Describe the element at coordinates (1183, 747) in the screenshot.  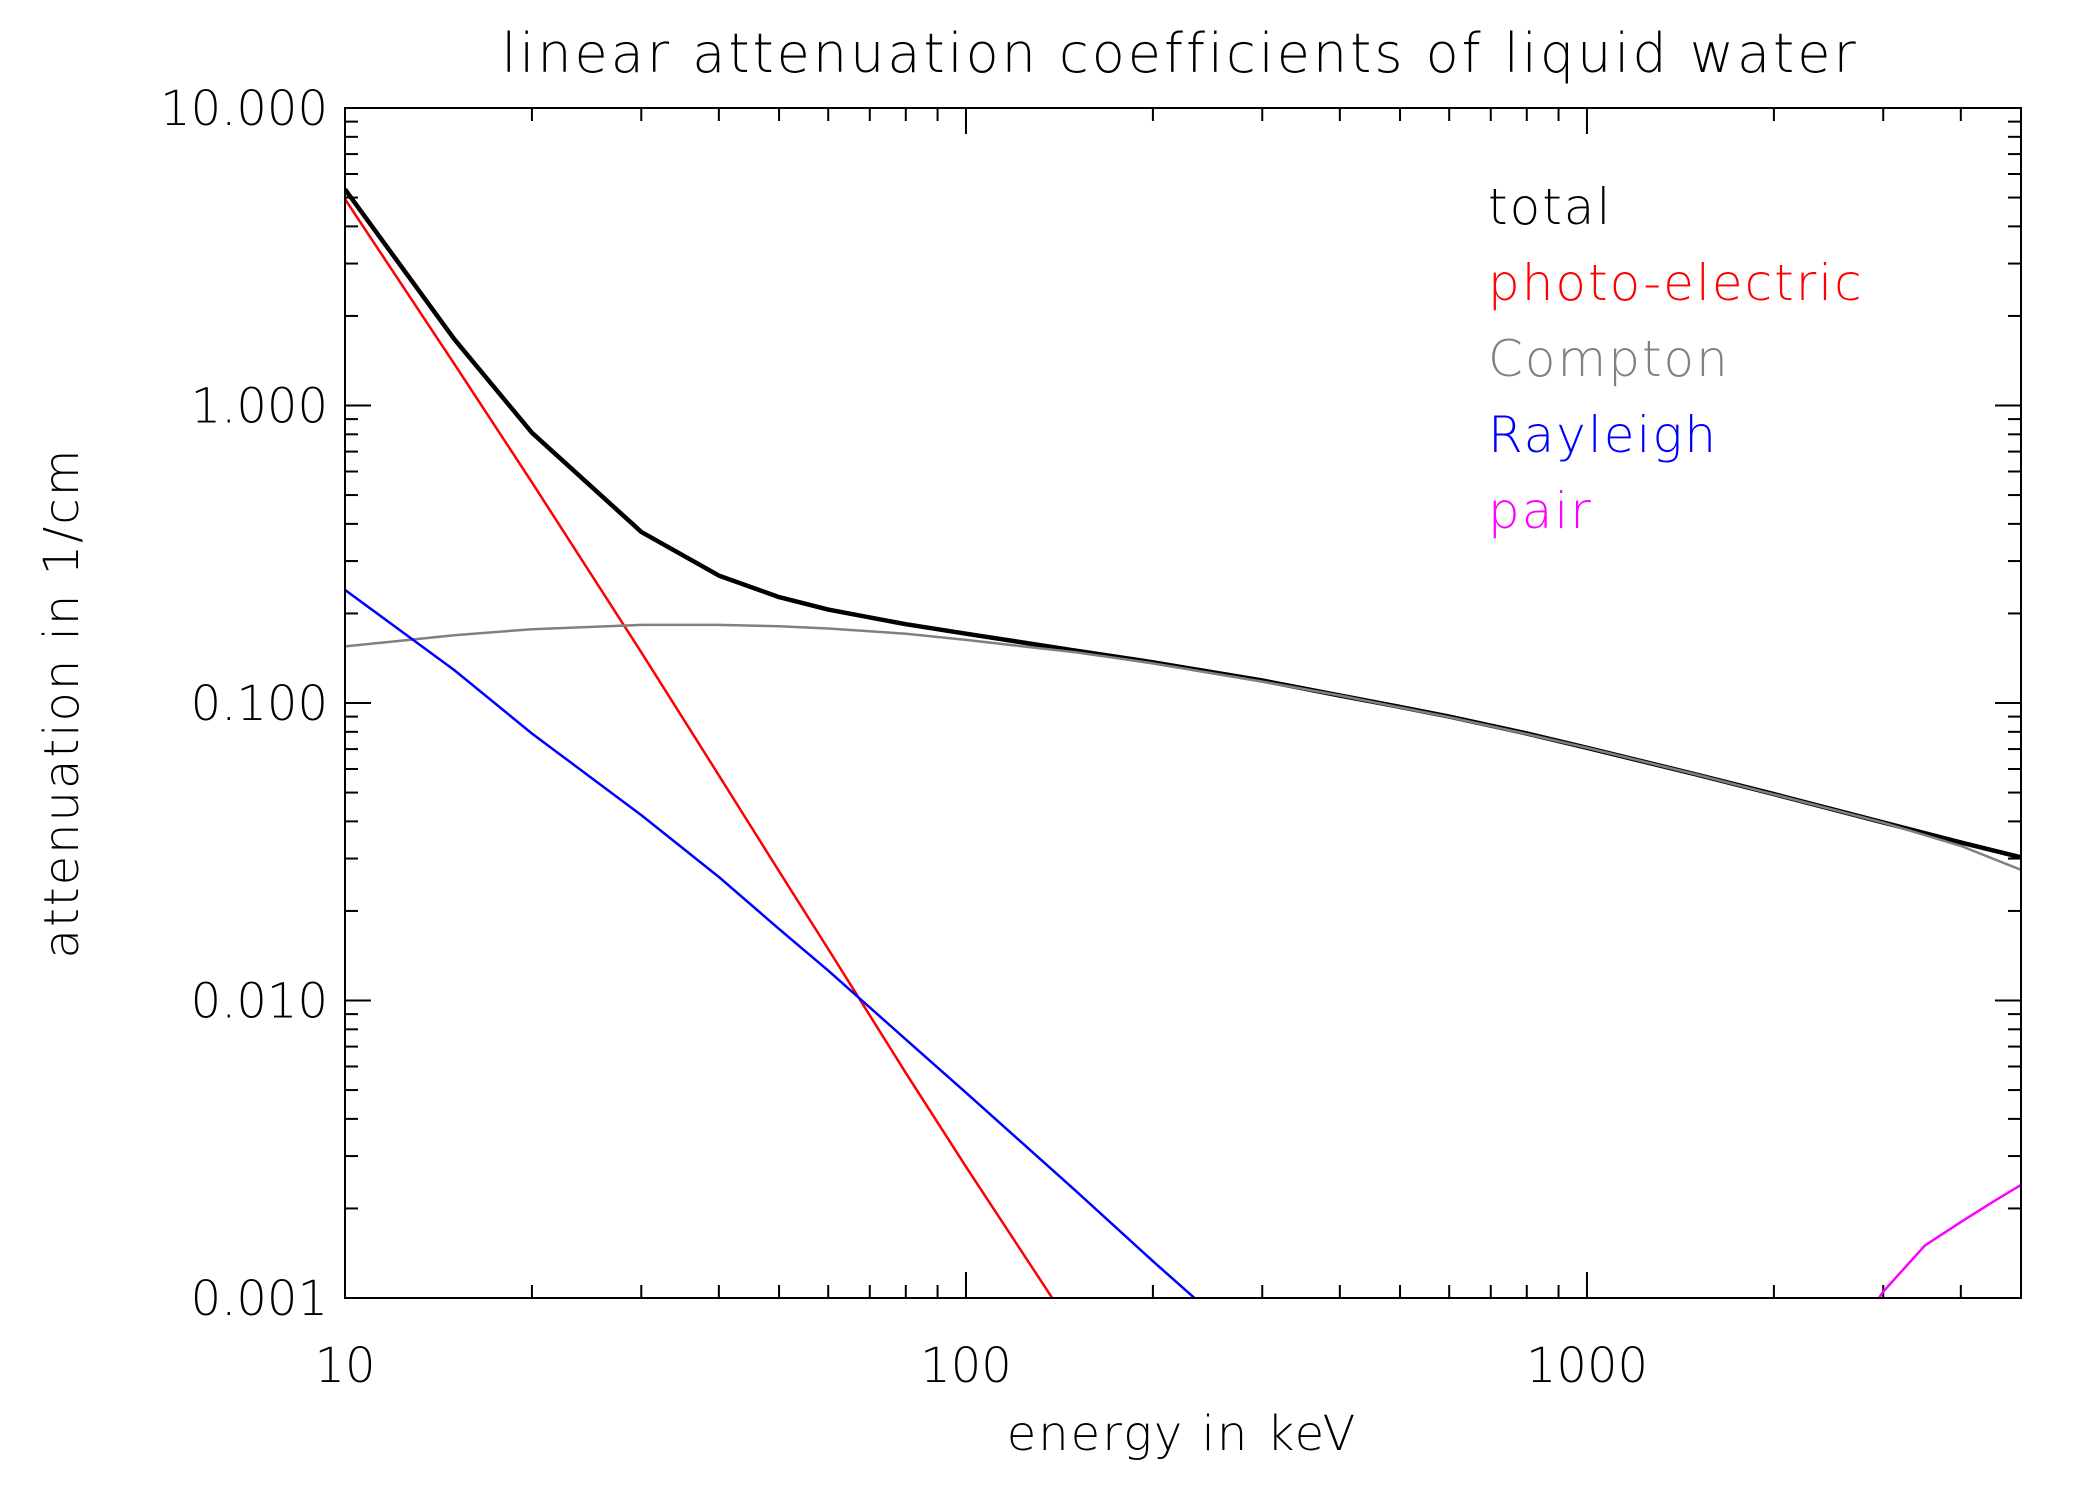
I see `series-line-compton` at that location.